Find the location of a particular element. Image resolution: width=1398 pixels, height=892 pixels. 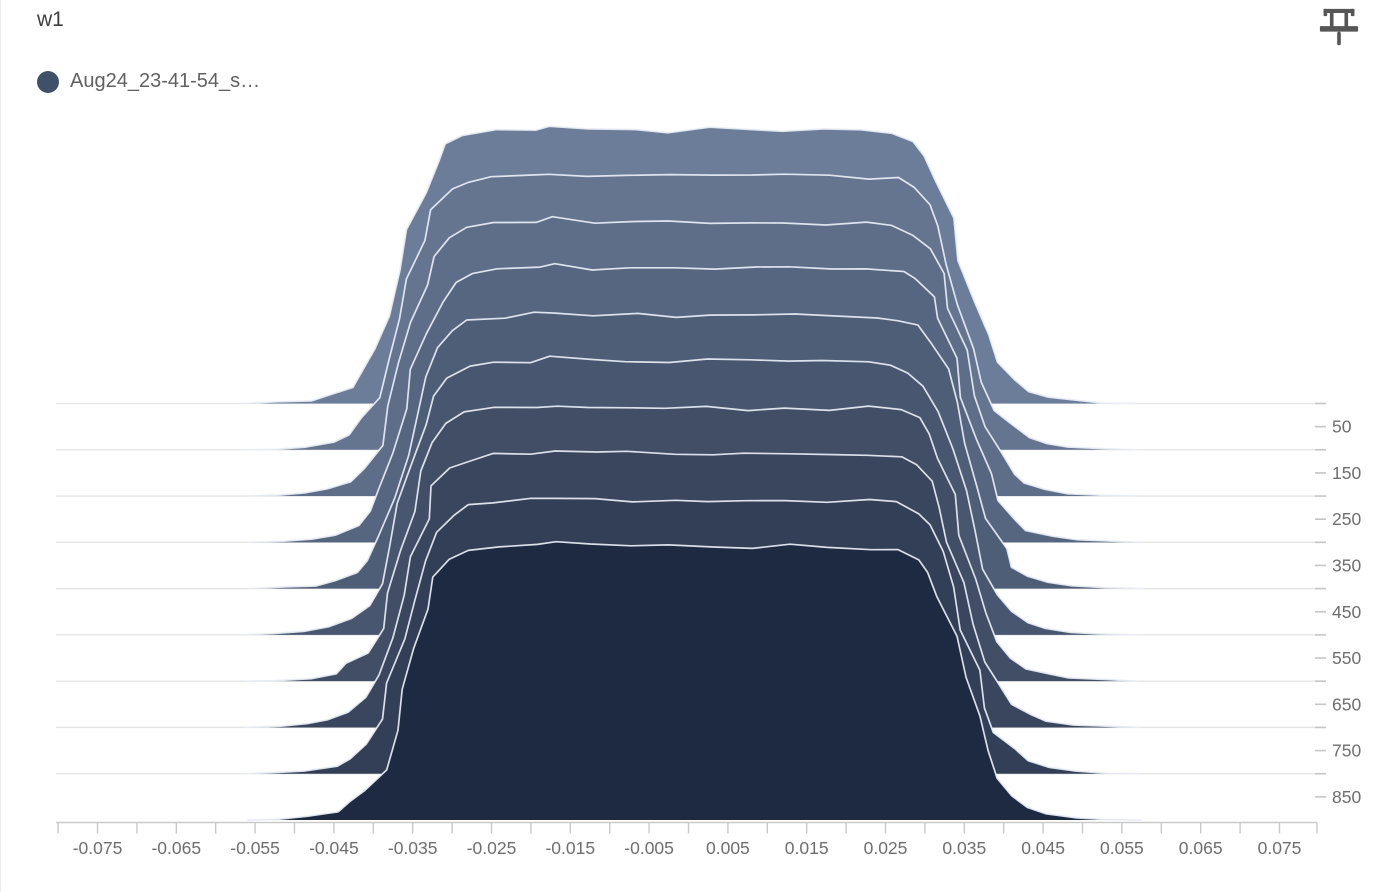

svg-text: -0.065 is located at coordinates (176, 848).